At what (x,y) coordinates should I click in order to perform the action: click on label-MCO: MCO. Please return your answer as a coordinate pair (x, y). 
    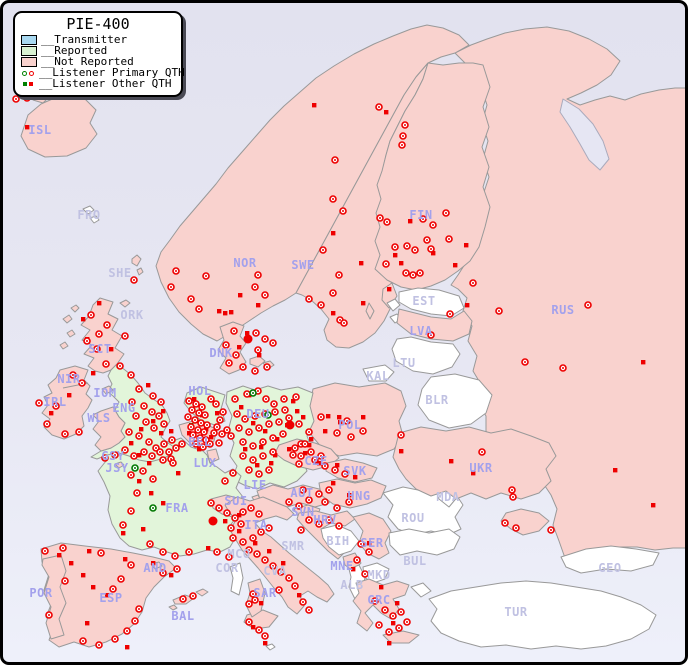
    Looking at the image, I should click on (238, 554).